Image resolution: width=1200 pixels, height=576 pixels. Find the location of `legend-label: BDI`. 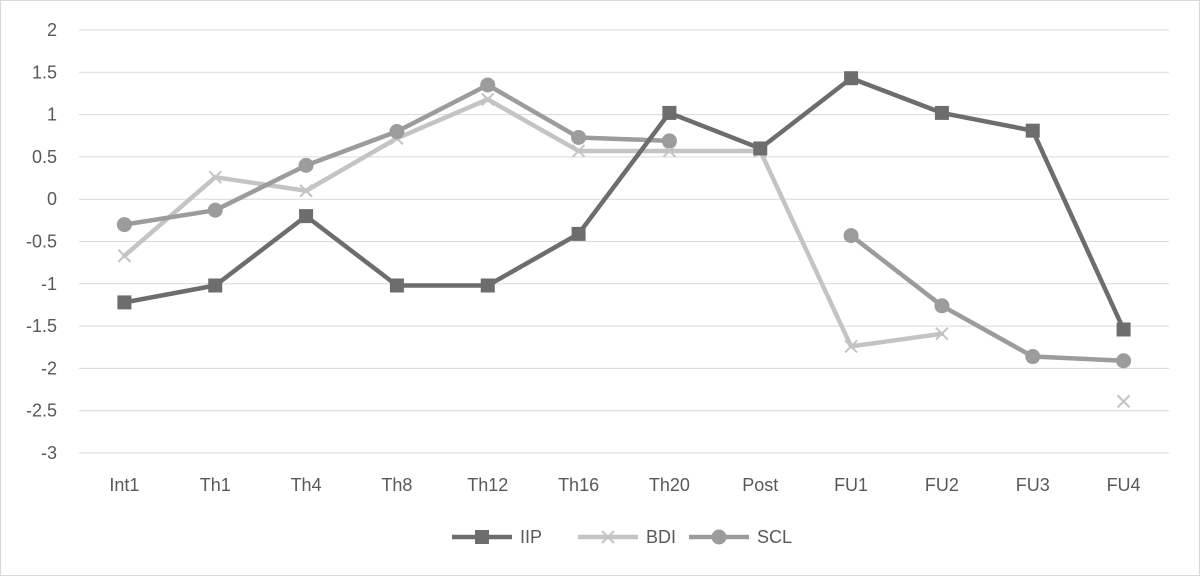

legend-label: BDI is located at coordinates (661, 537).